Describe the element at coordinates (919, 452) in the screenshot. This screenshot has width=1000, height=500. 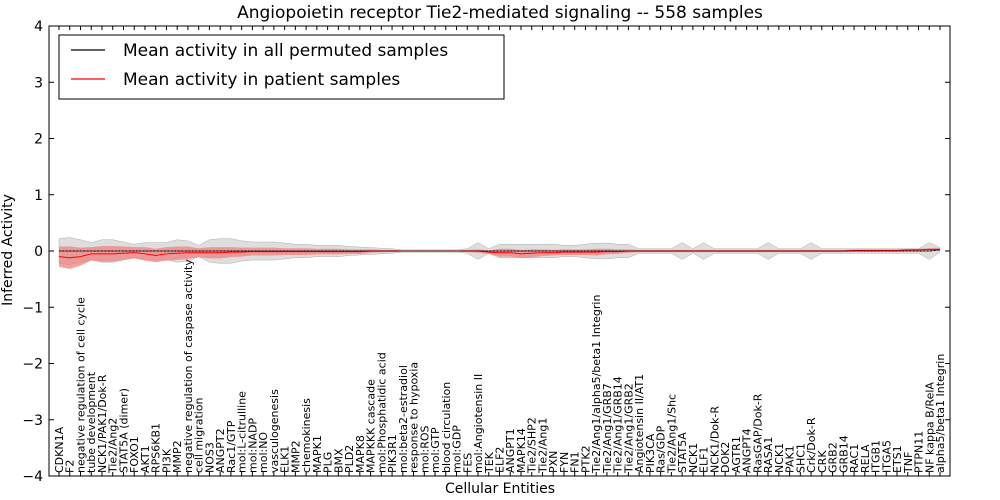
I see `x-tick-label: PTPN11` at that location.